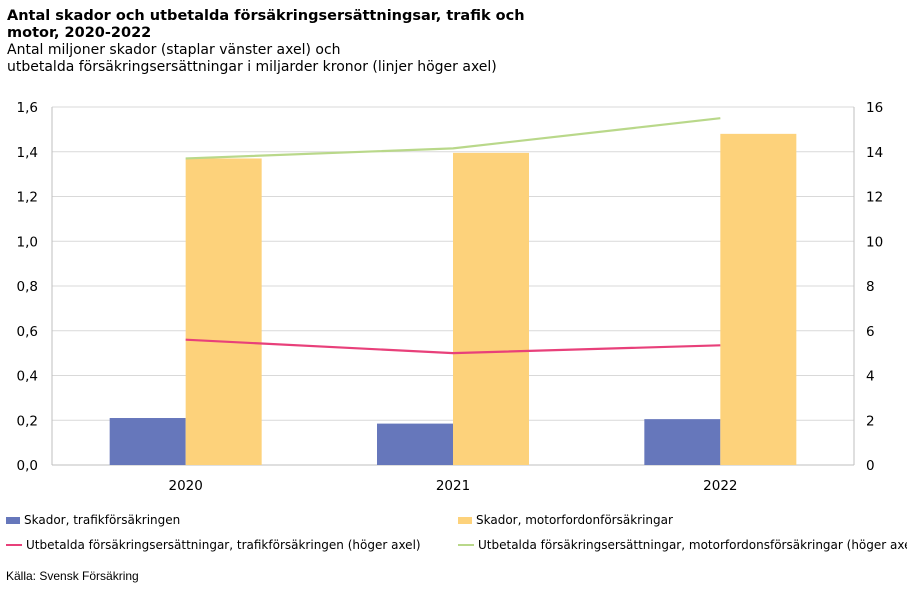 The image size is (907, 590). What do you see at coordinates (874, 108) in the screenshot?
I see `right-tick-label: 16` at bounding box center [874, 108].